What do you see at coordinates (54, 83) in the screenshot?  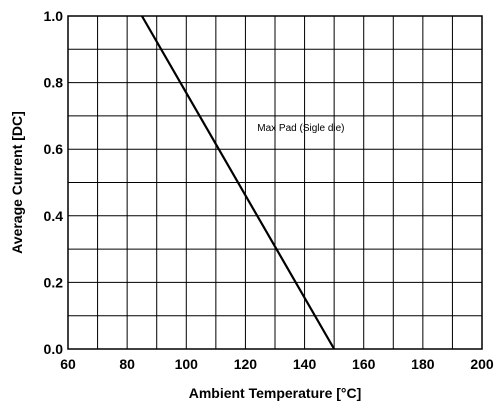 I see `y-tick-label: 0.8` at bounding box center [54, 83].